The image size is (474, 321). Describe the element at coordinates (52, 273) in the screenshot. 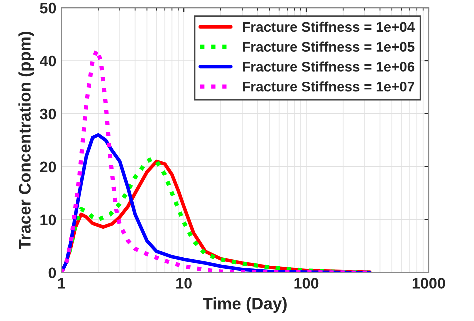

I see `y-tick-label: 0` at that location.